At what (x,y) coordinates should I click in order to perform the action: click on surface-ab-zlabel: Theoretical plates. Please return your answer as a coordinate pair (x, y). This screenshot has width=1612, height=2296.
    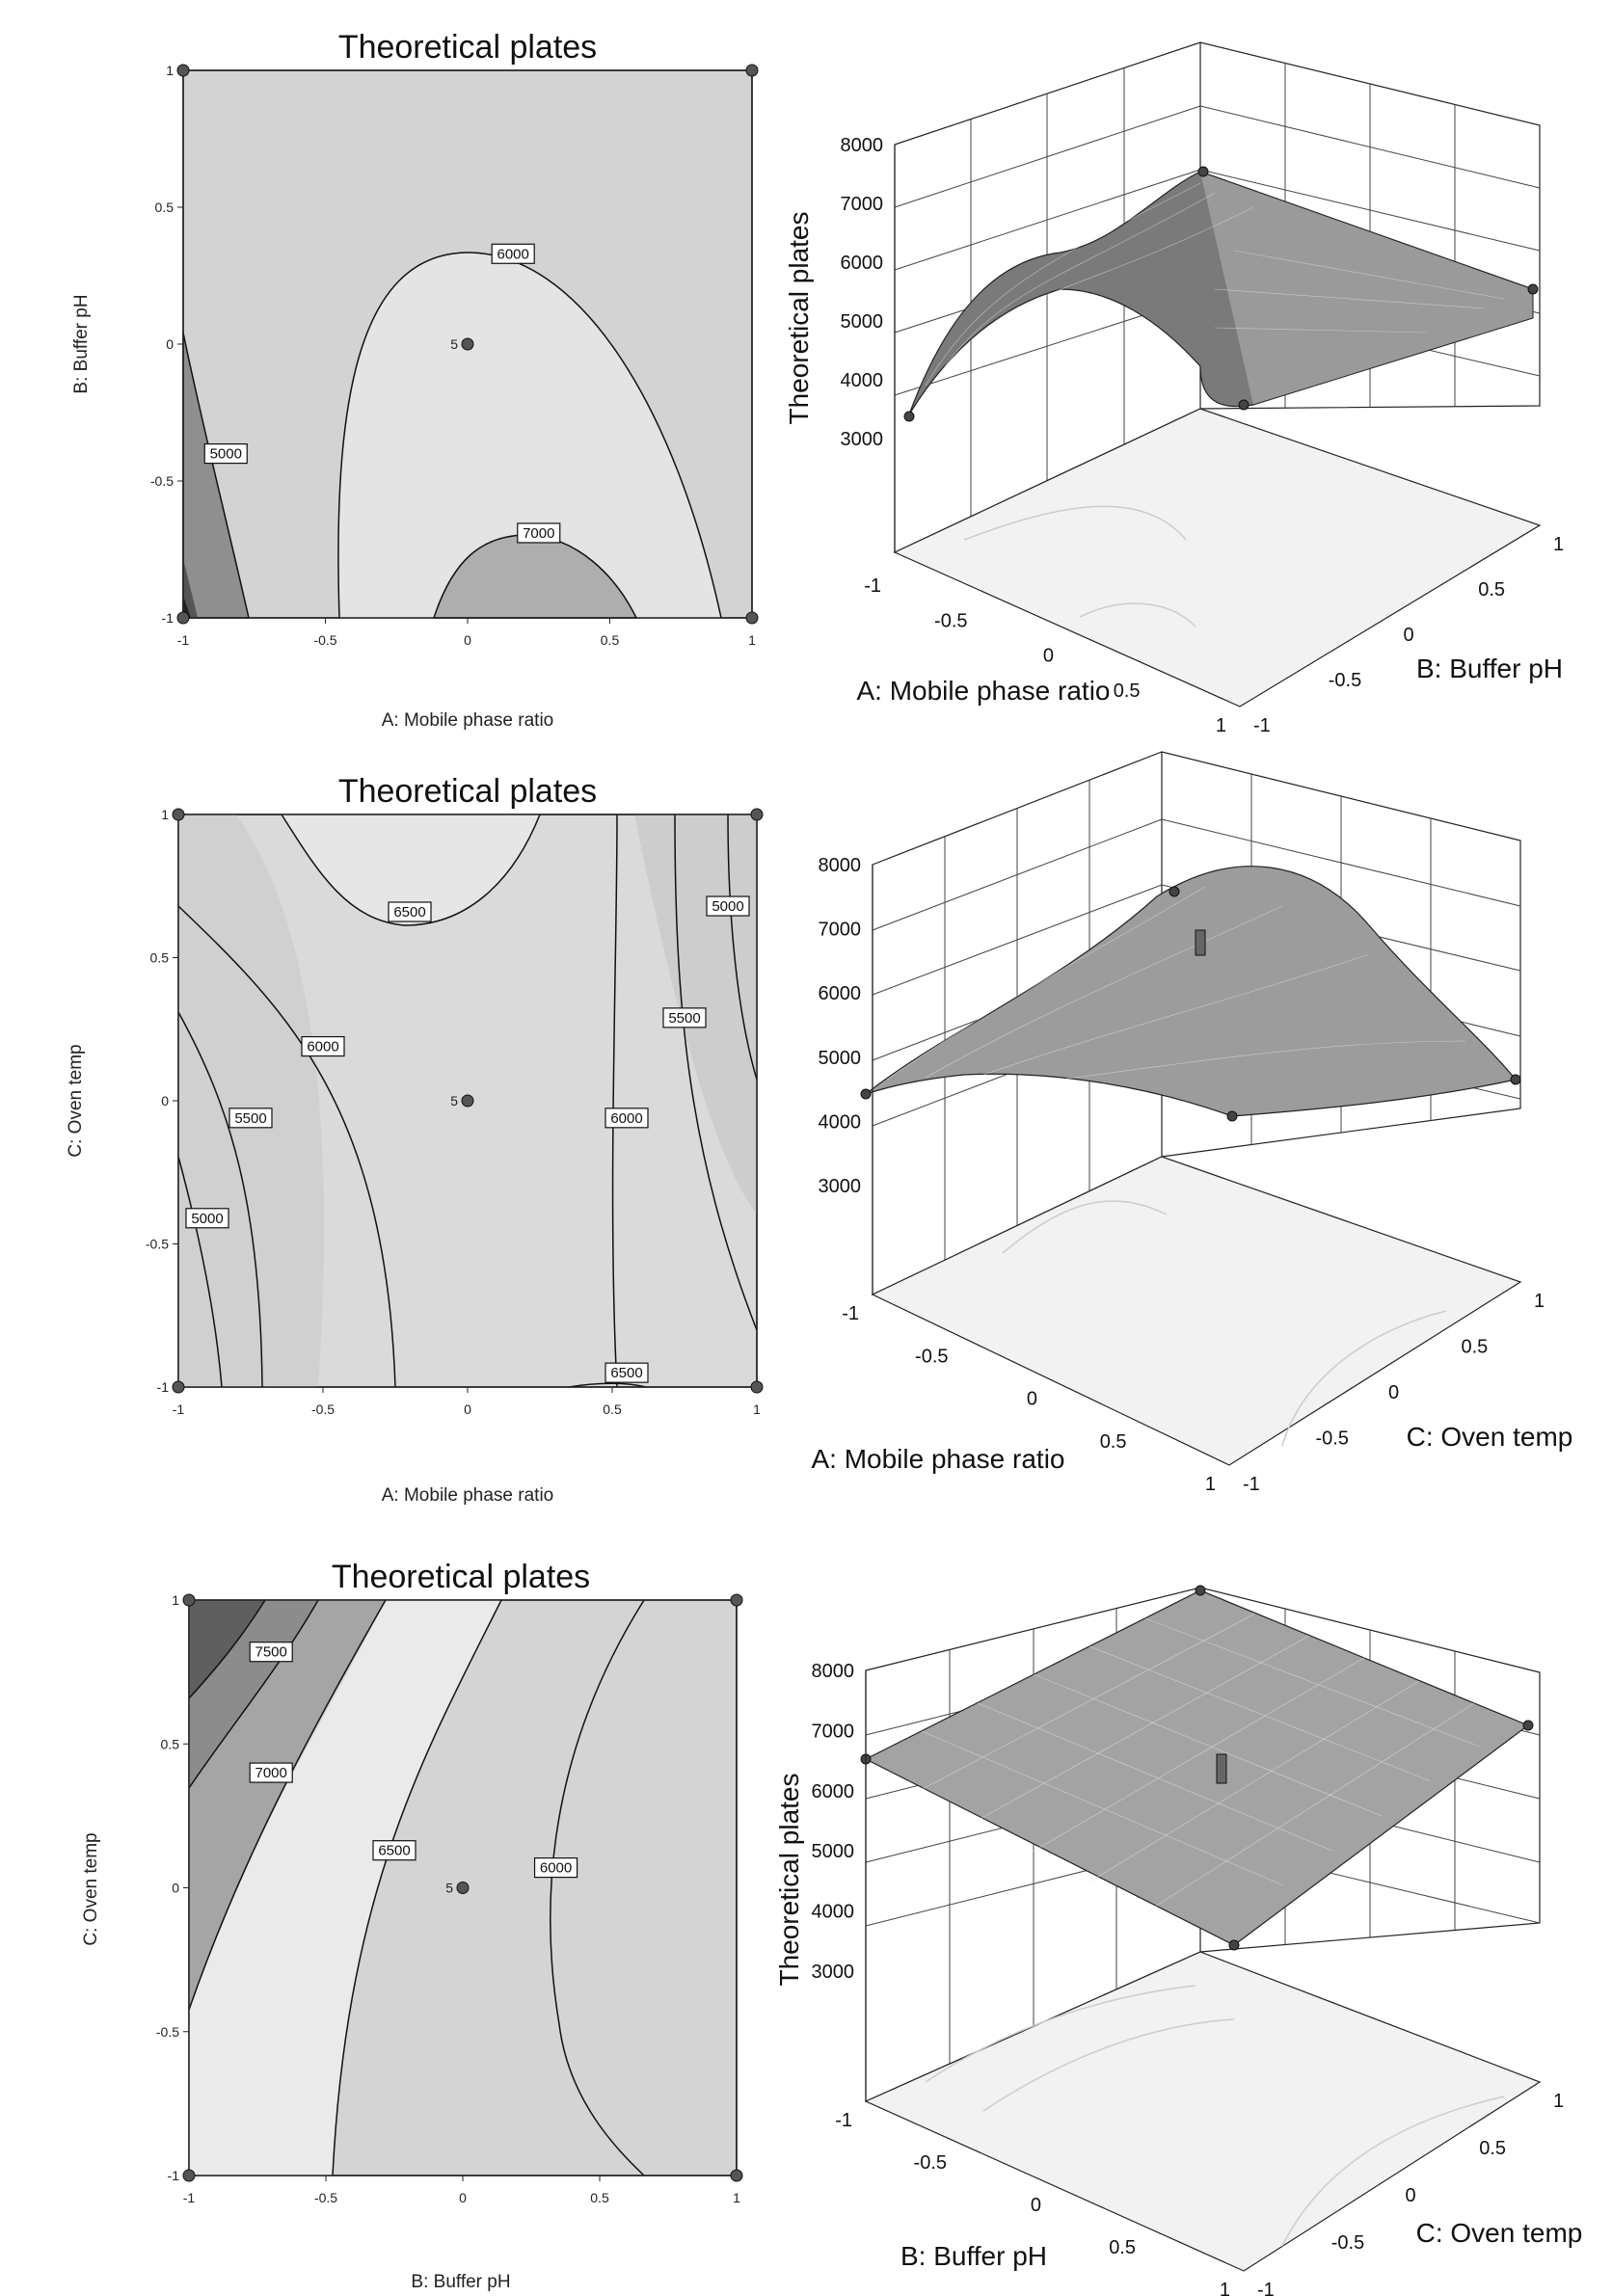
    Looking at the image, I should click on (799, 317).